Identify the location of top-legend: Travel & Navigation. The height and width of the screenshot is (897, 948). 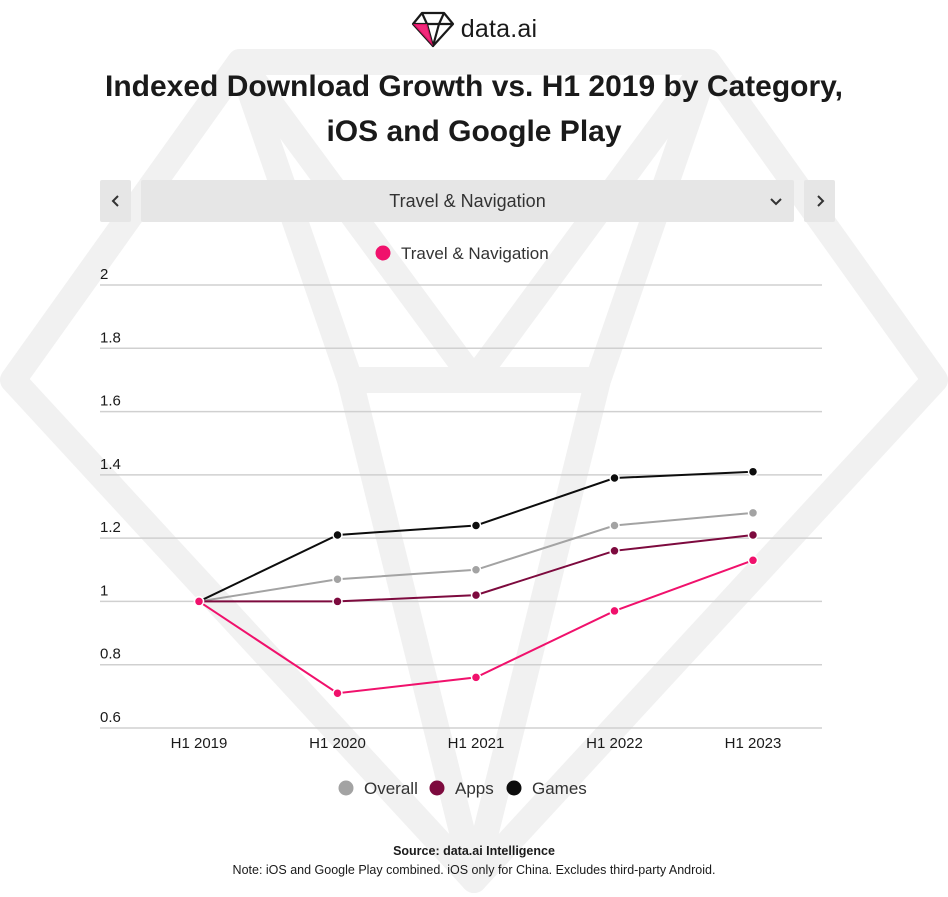
(462, 253).